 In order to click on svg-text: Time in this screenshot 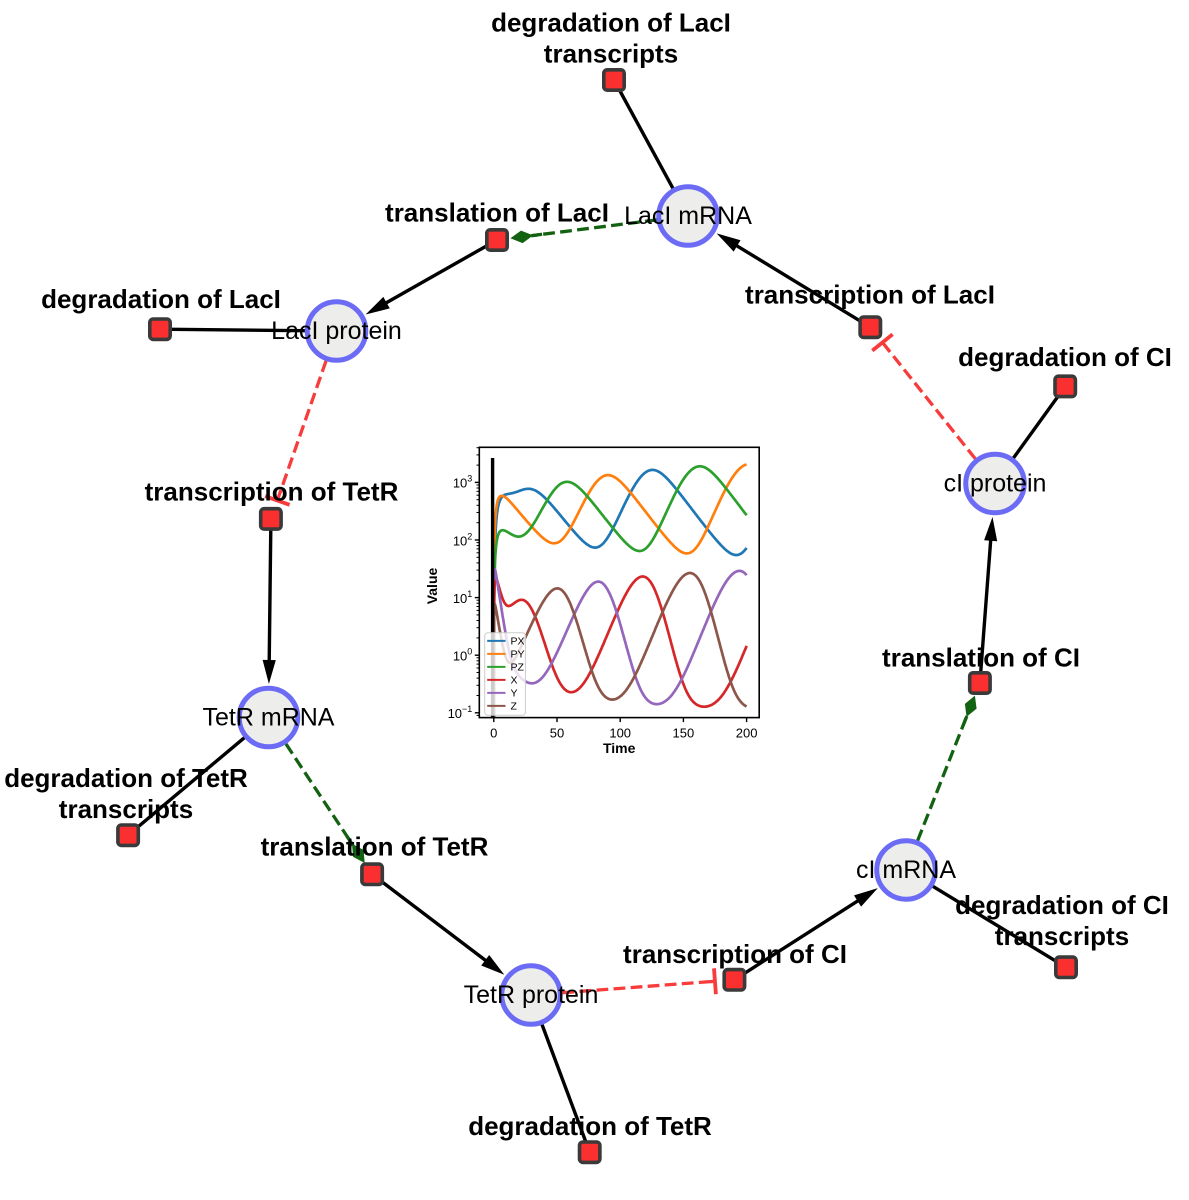, I will do `click(619, 748)`.